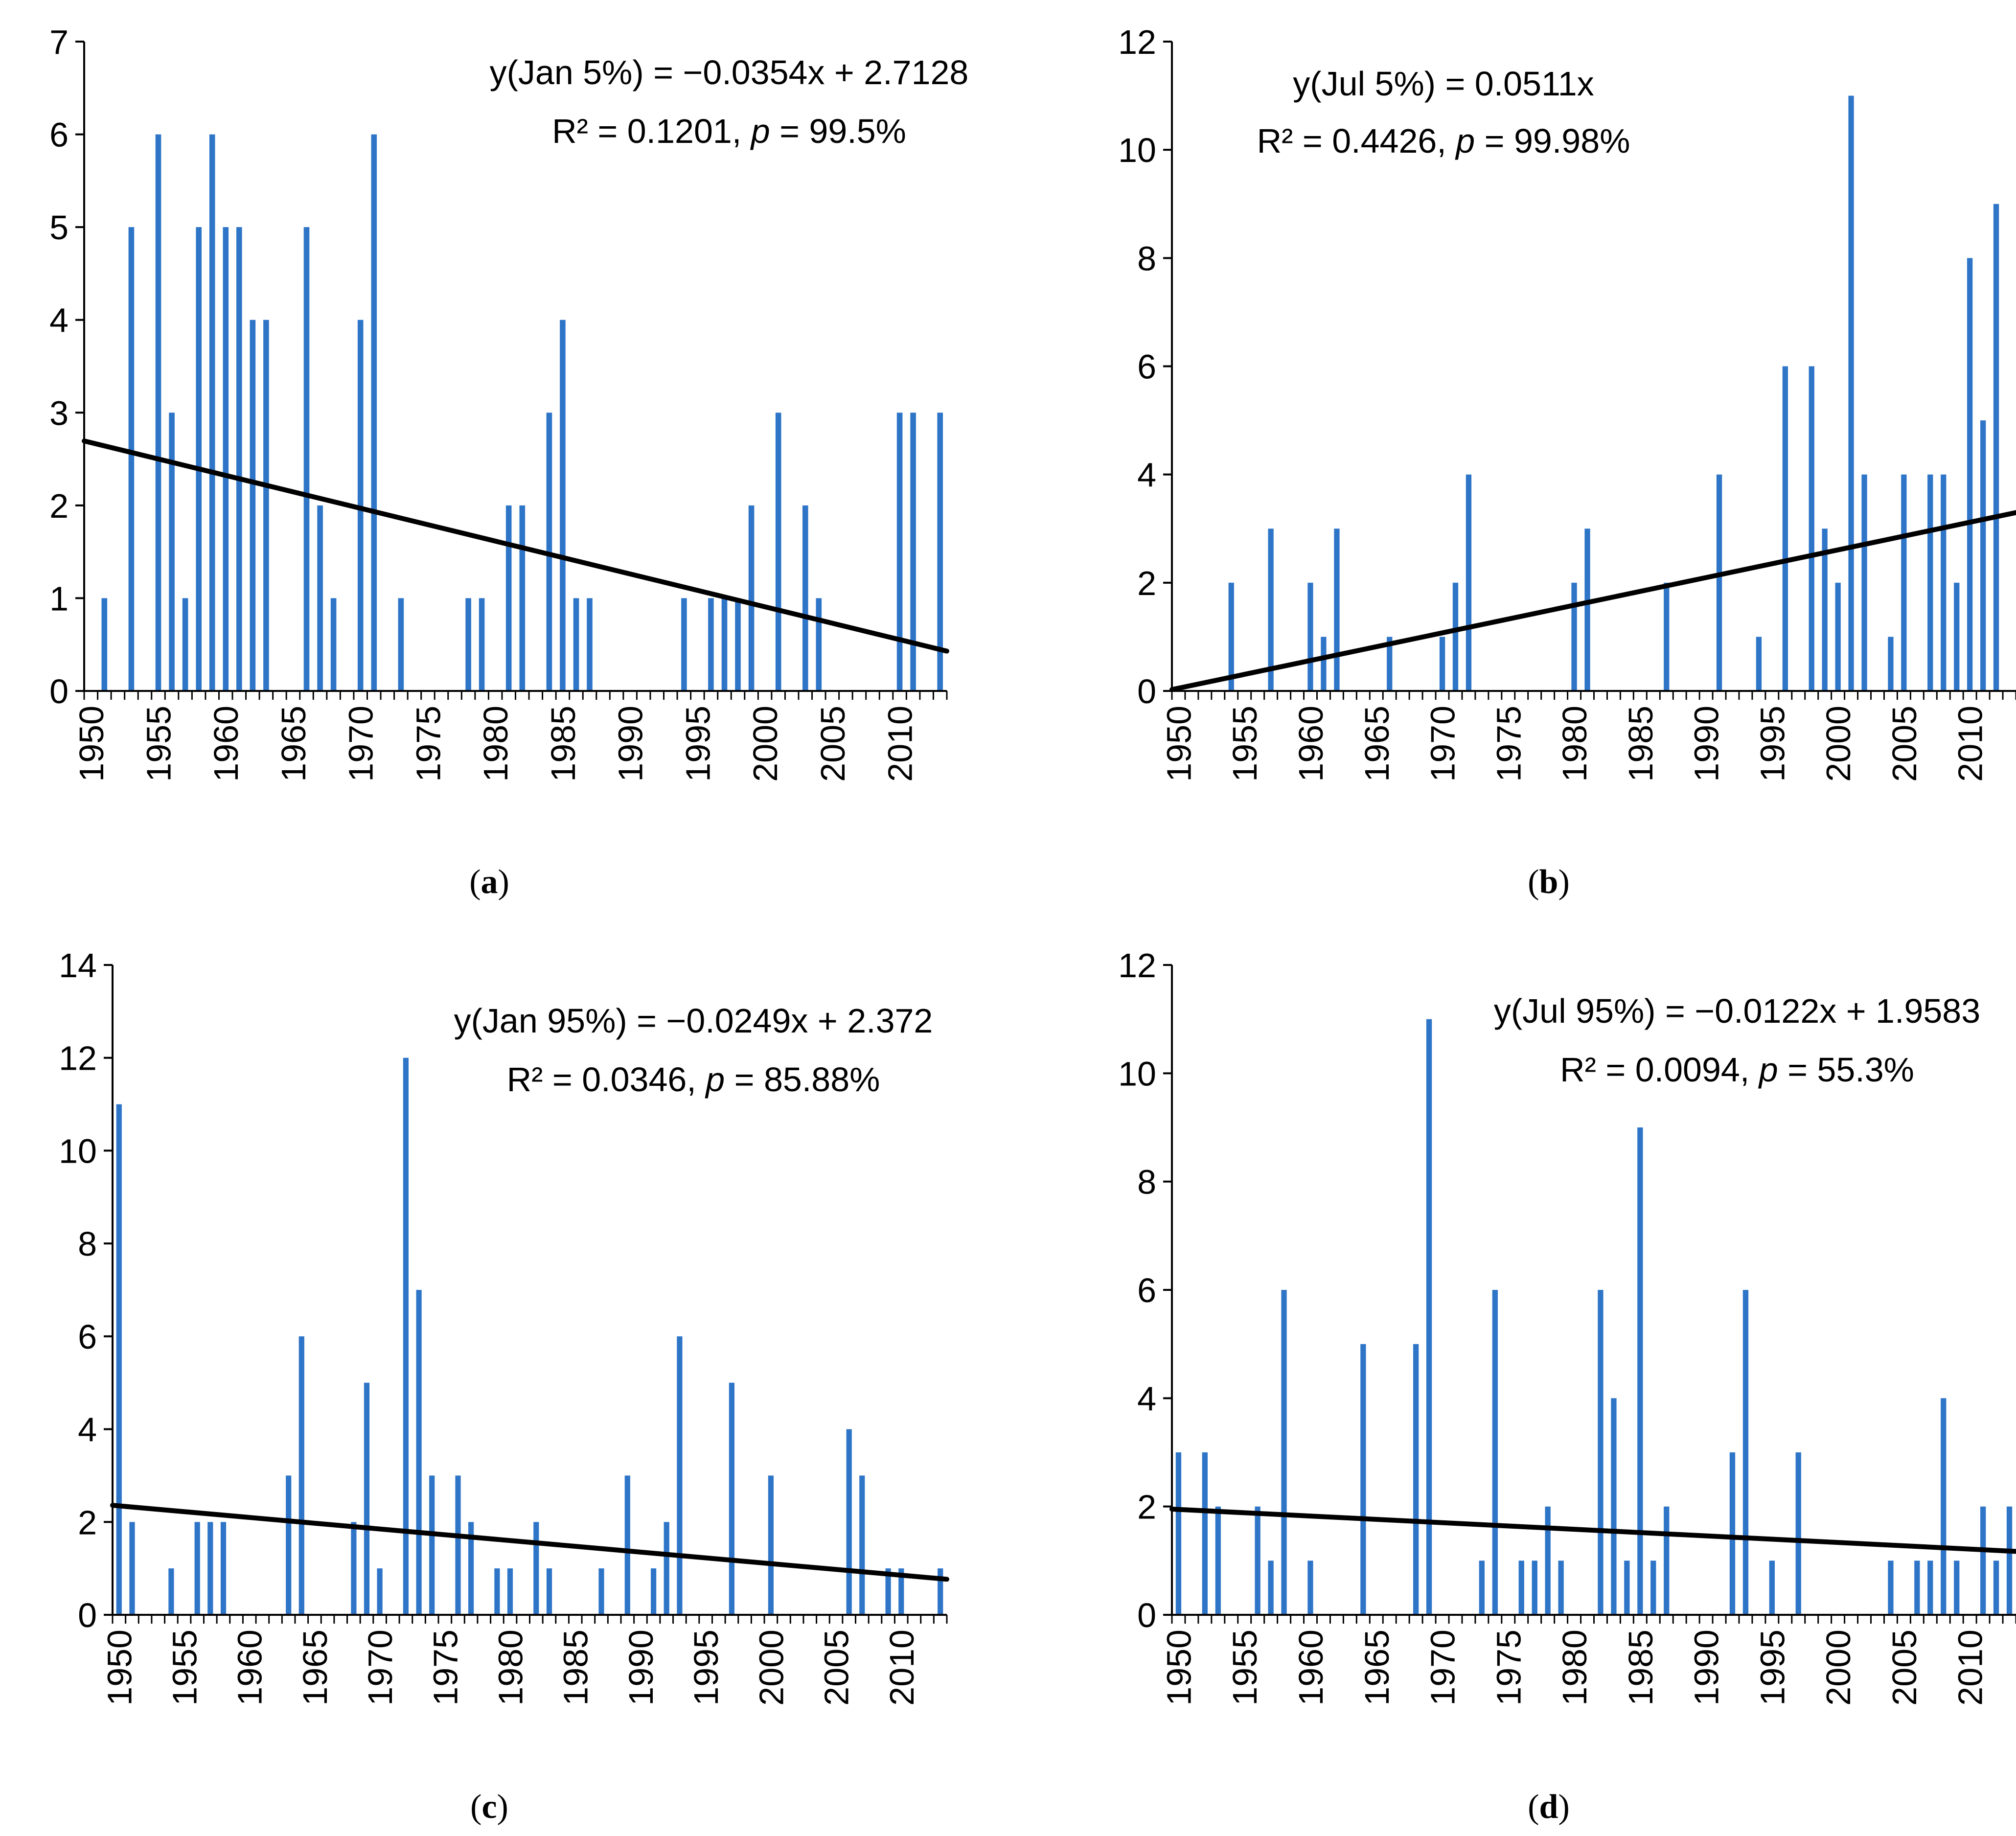  Describe the element at coordinates (59, 228) in the screenshot. I see `y-tick-label: 5` at that location.